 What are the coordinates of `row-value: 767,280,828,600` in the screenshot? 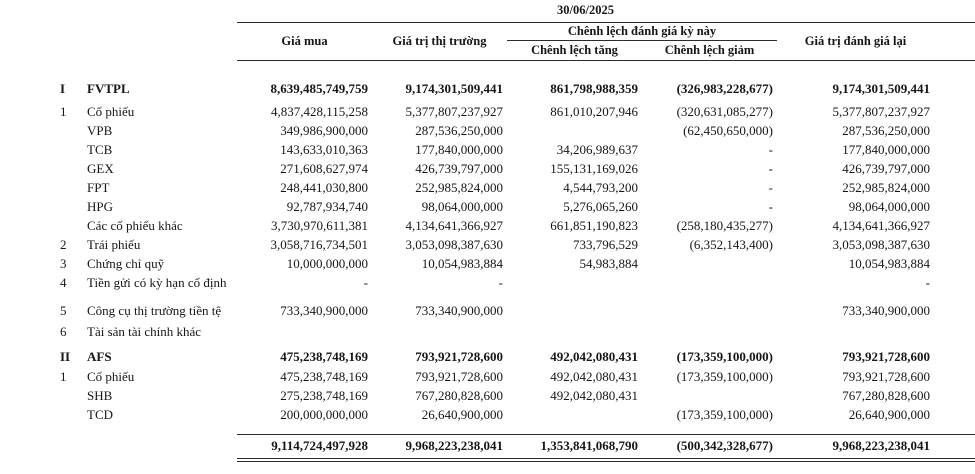 It's located at (886, 395).